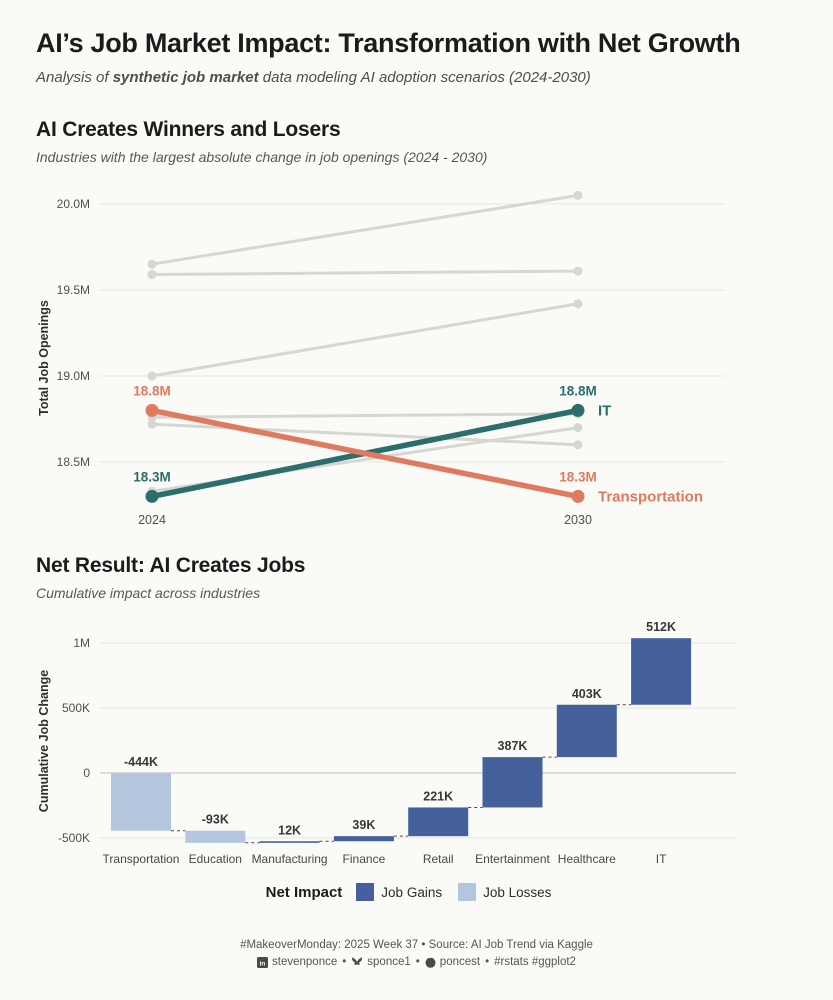  I want to click on x-tick-label-retail: Retail, so click(438, 859).